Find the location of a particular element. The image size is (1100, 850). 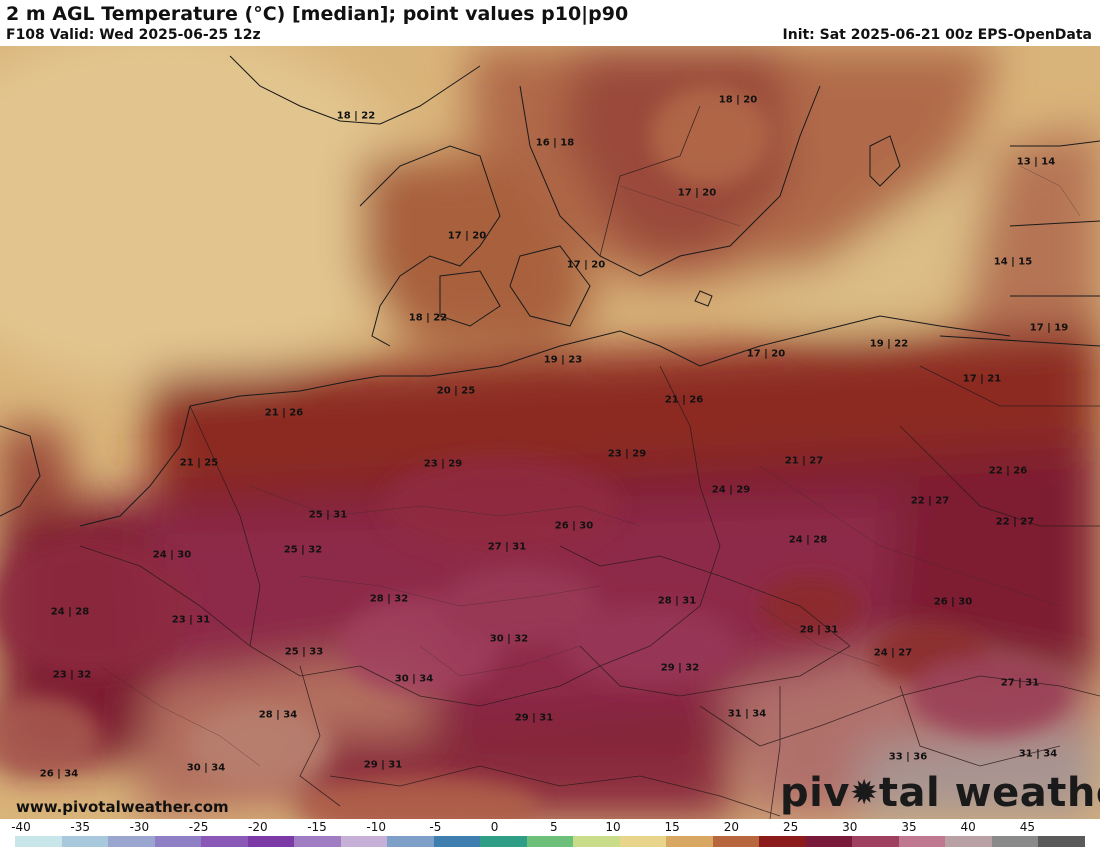

point-value-label: 14 | 15 is located at coordinates (1013, 262).